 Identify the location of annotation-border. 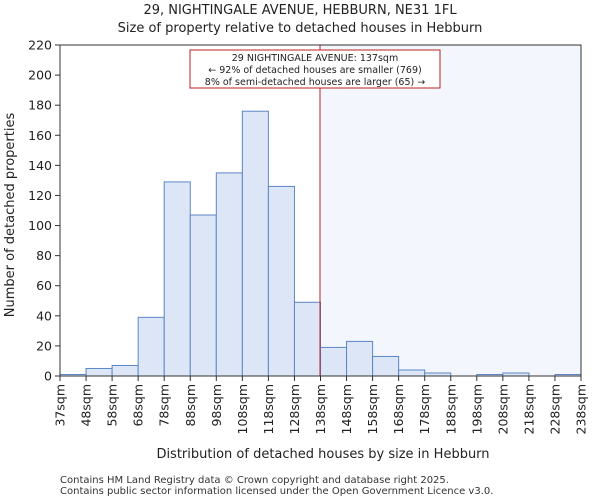
(315, 69).